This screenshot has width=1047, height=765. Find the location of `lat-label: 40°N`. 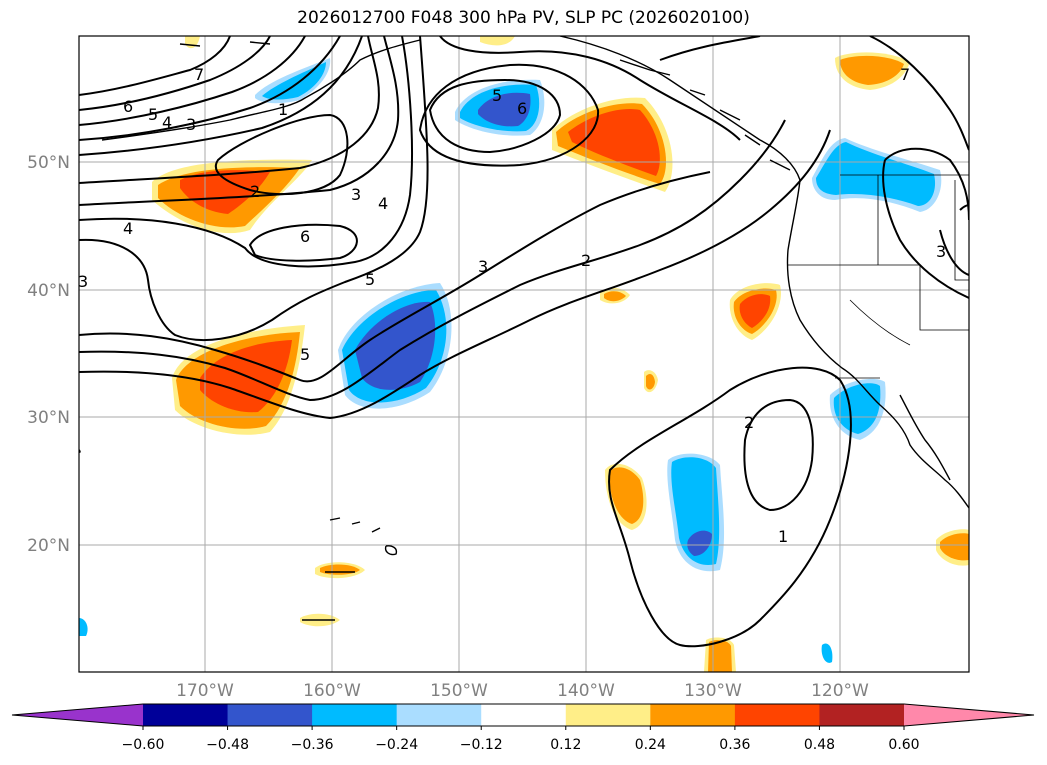

lat-label: 40°N is located at coordinates (48, 291).